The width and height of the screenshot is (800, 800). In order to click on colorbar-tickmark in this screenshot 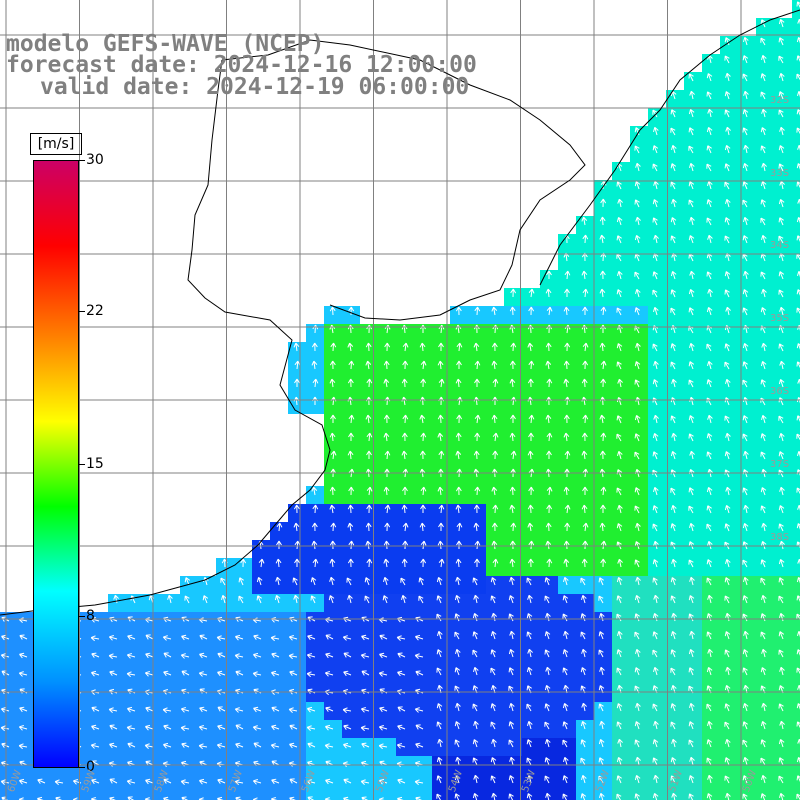, I will do `click(82, 311)`.